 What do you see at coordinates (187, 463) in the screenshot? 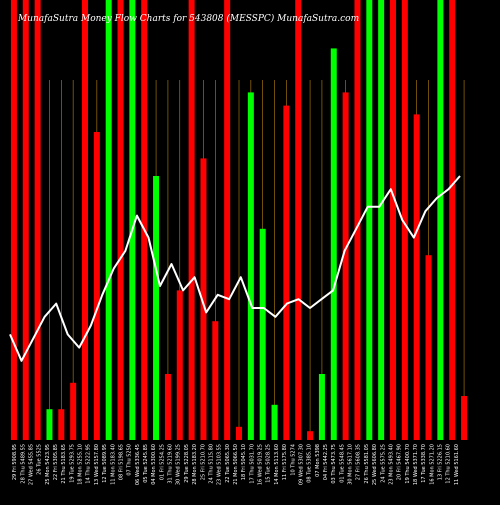
I see `x-tick-label: 29 Tue 5228.05` at bounding box center [187, 463].